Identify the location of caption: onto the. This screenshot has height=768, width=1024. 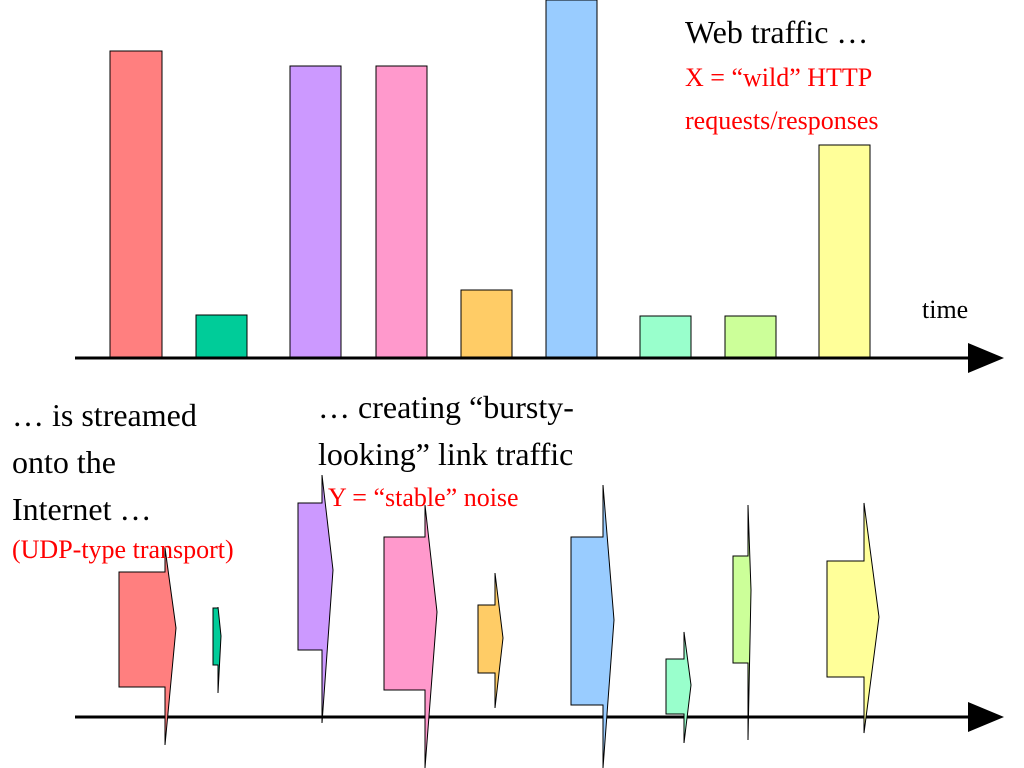
(64, 462).